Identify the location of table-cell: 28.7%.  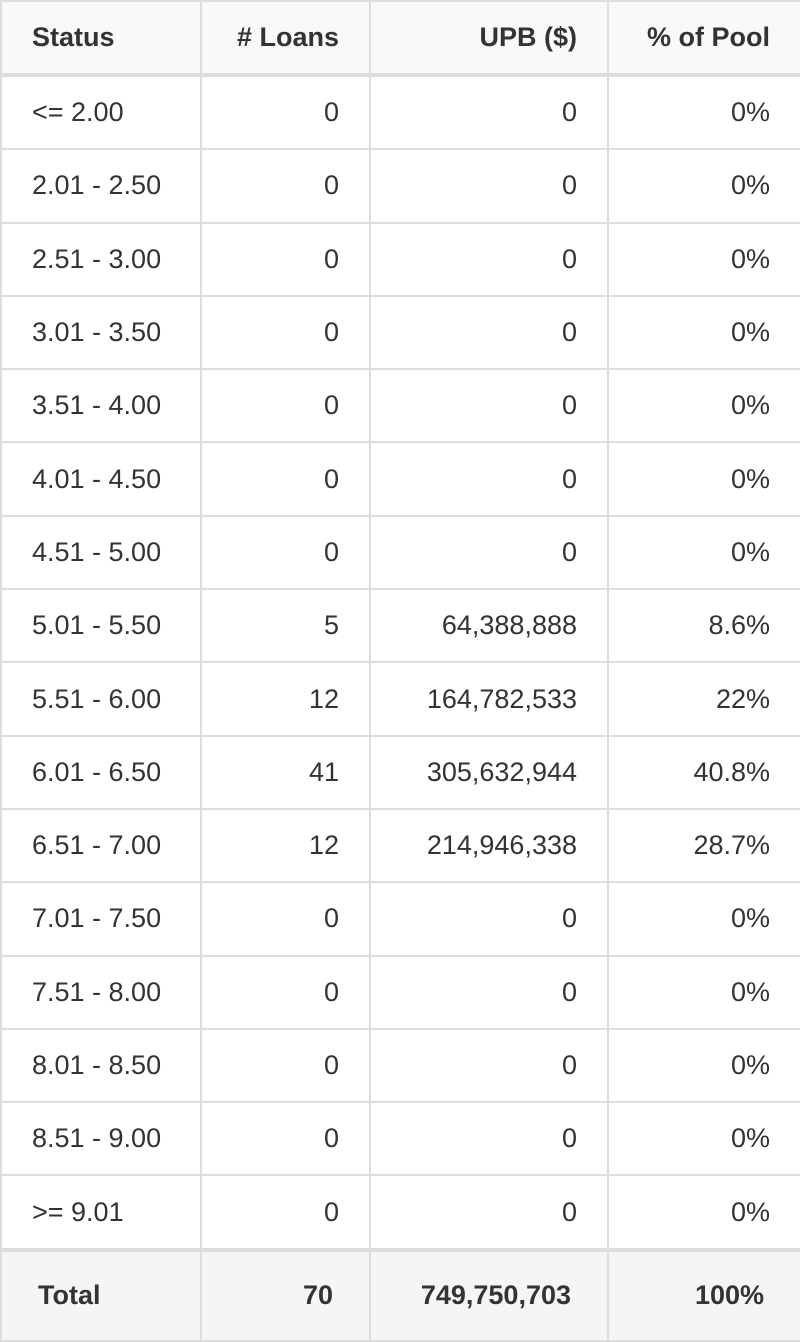
(703, 845).